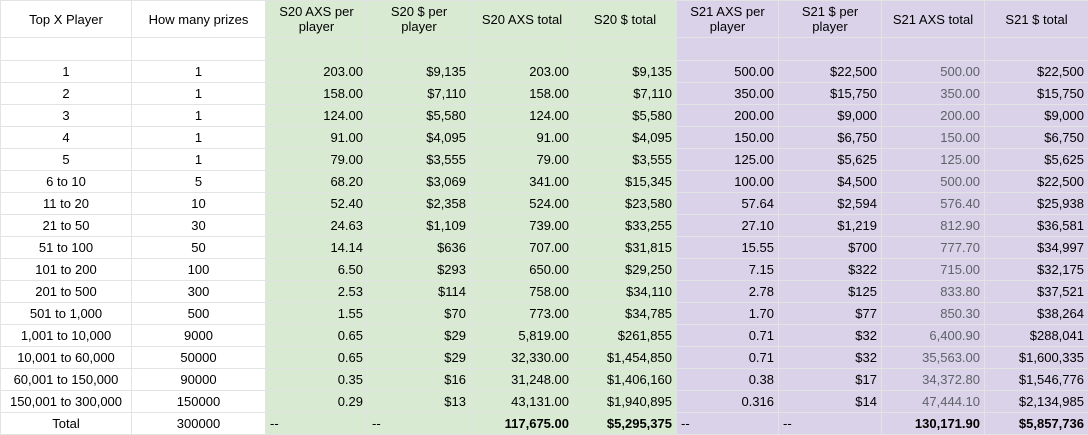 The width and height of the screenshot is (1088, 435). What do you see at coordinates (625, 72) in the screenshot?
I see `cell-s20-usd-total: $9,135` at bounding box center [625, 72].